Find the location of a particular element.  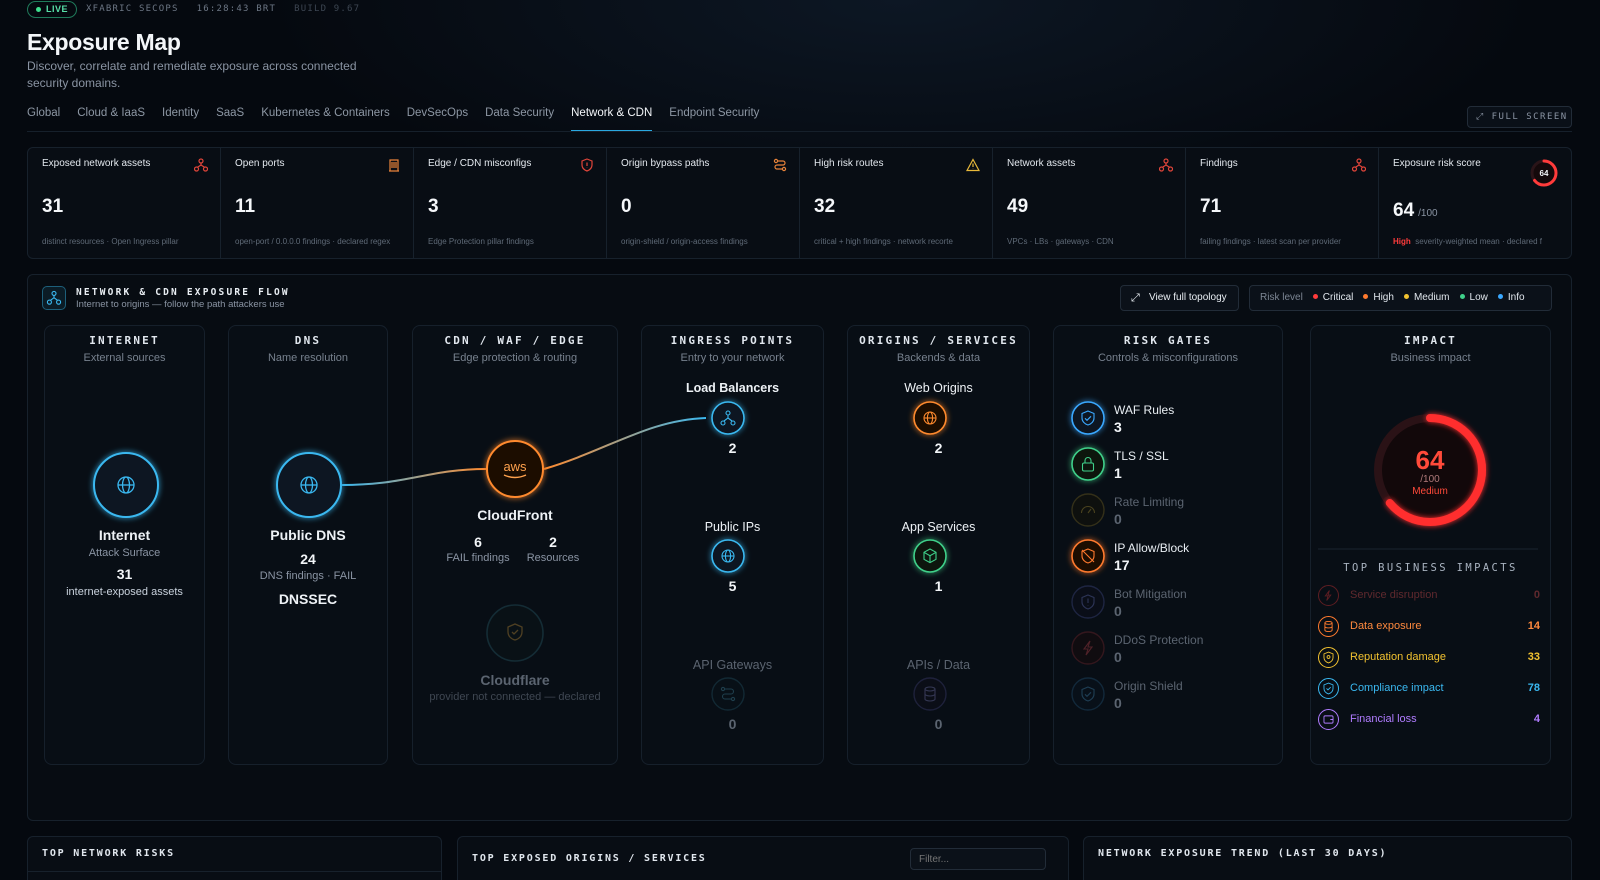

apis-data-label: APIs / Data is located at coordinates (938, 665).